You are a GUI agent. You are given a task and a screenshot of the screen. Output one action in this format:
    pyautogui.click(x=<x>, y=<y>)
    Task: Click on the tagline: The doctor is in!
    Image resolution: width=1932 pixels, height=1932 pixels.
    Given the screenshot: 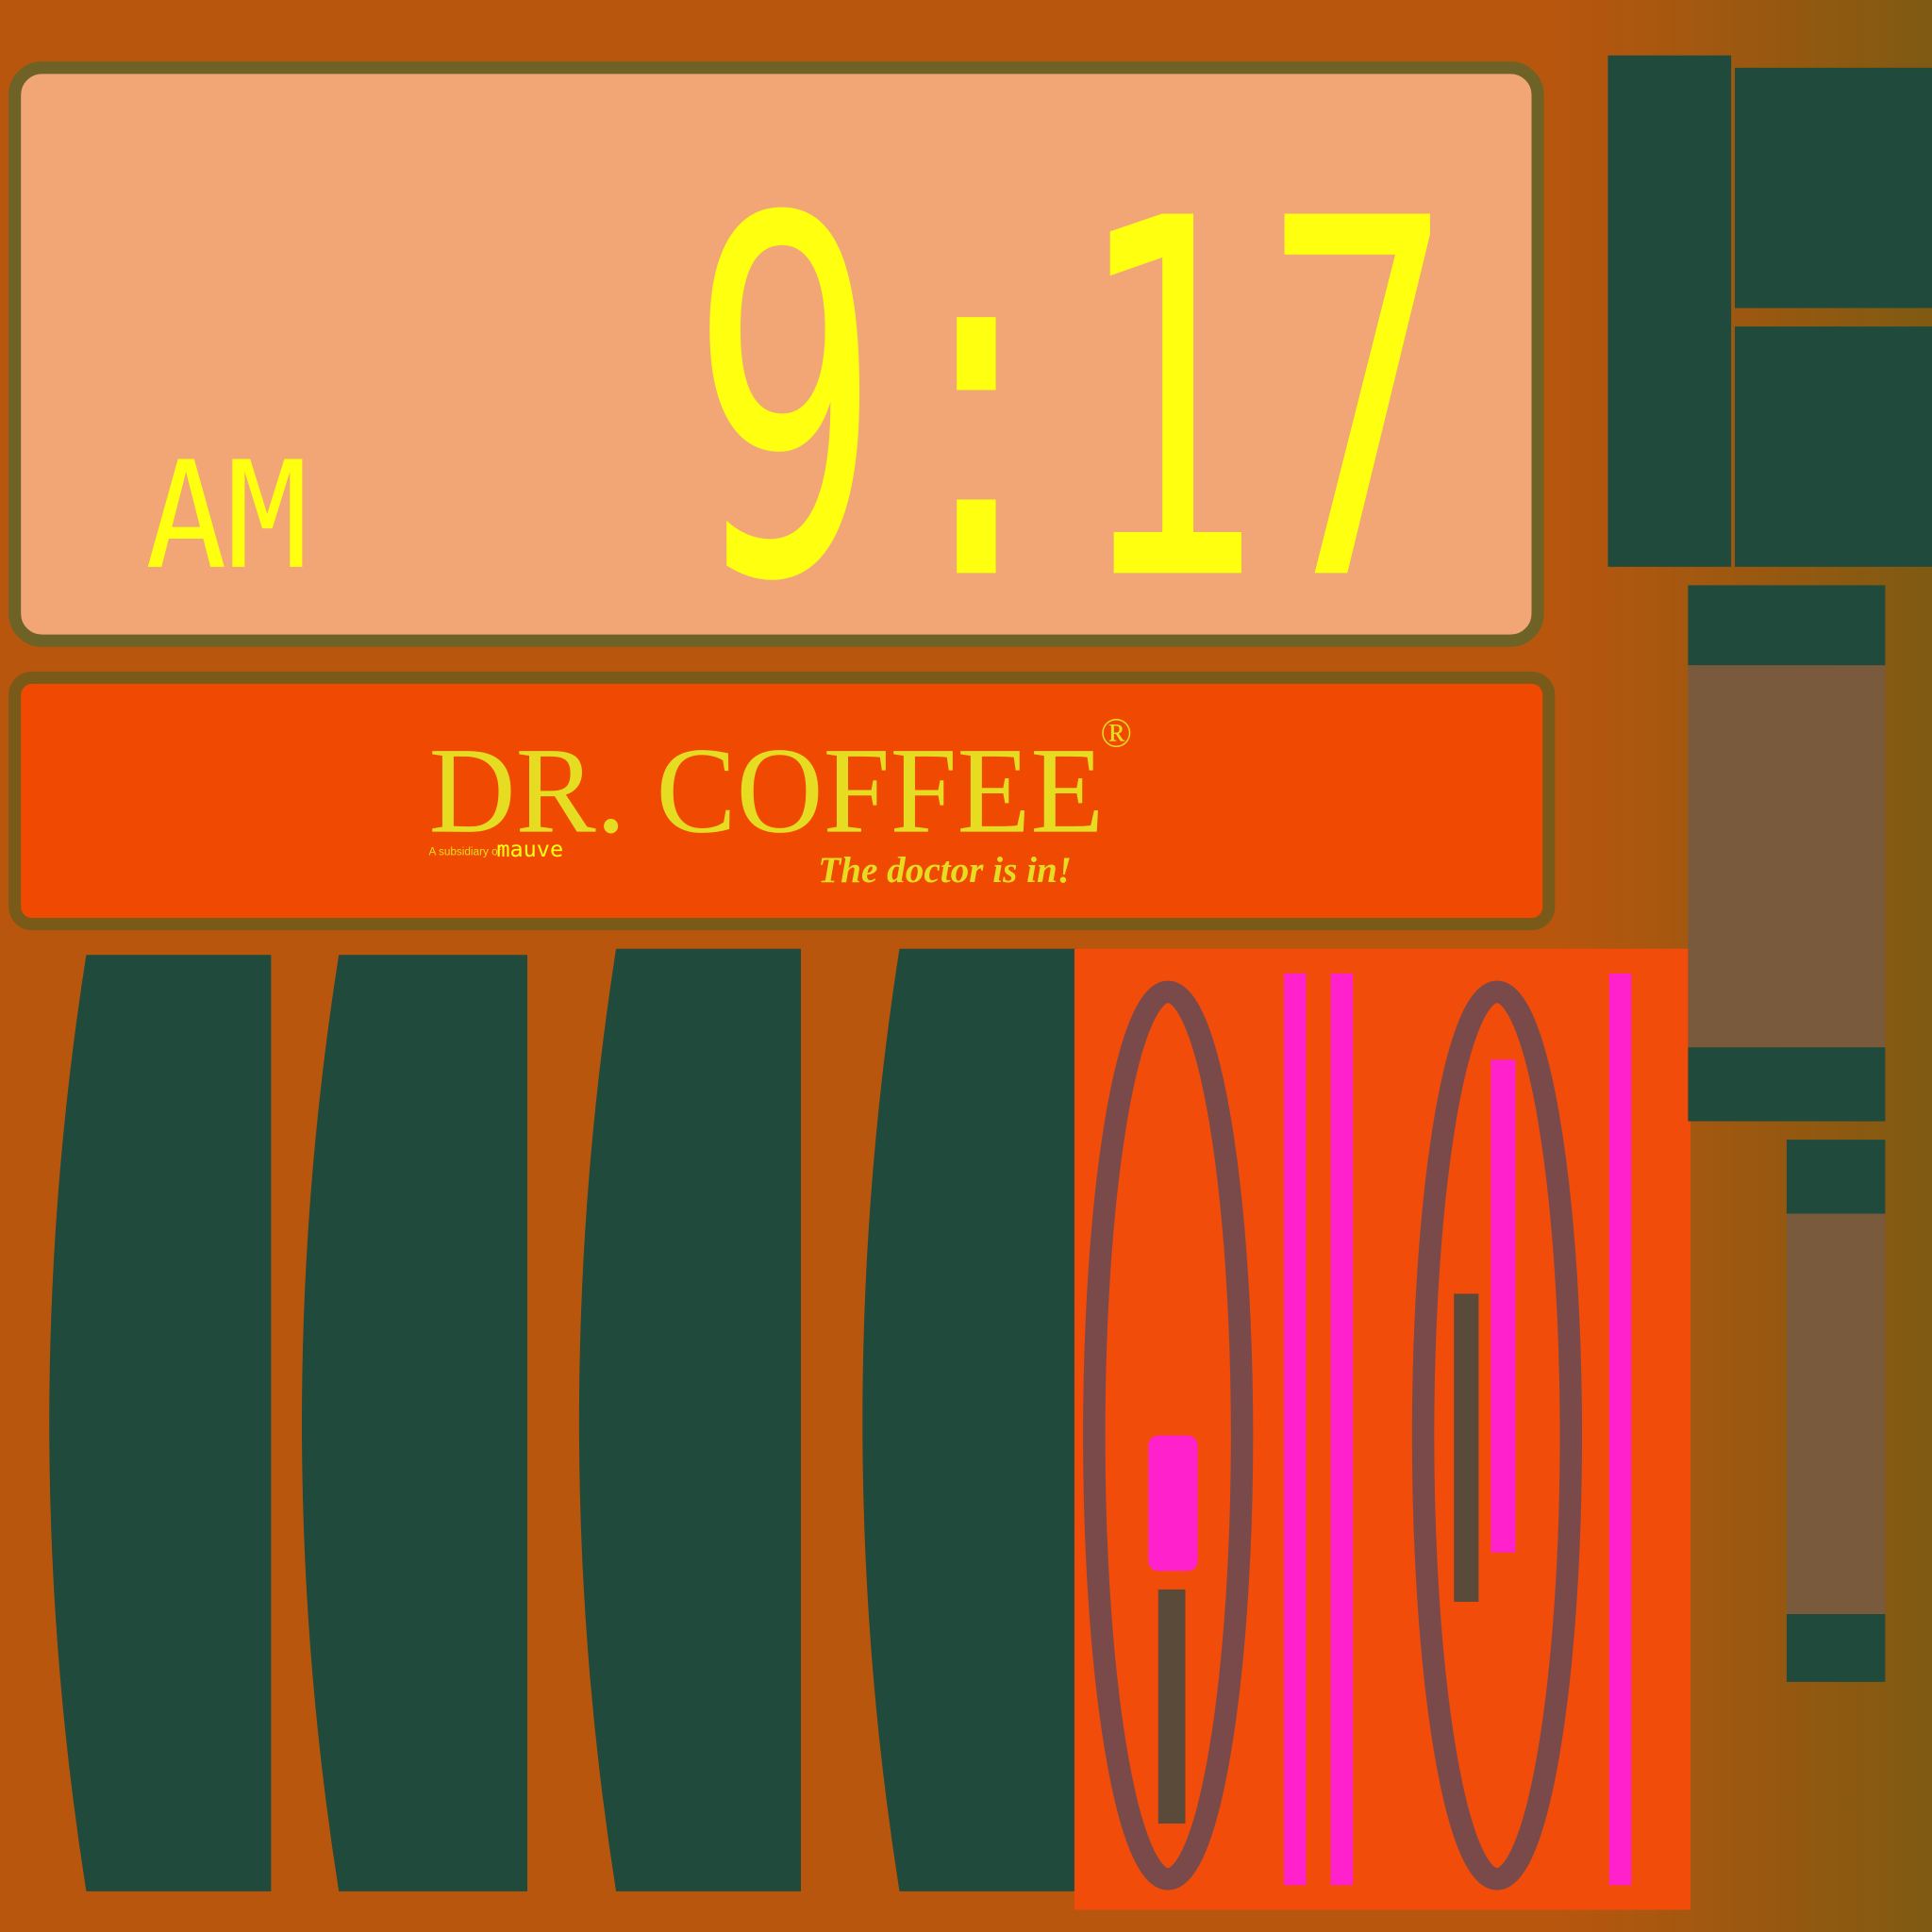 What is the action you would take?
    pyautogui.click(x=945, y=871)
    